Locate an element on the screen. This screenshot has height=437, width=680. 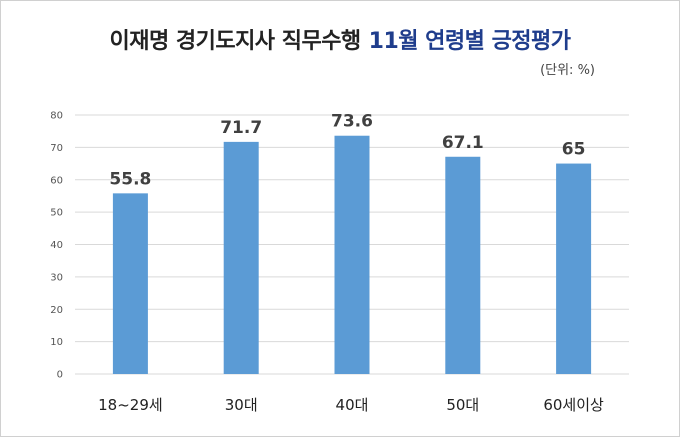
unit-label: (단위: %) is located at coordinates (567, 70).